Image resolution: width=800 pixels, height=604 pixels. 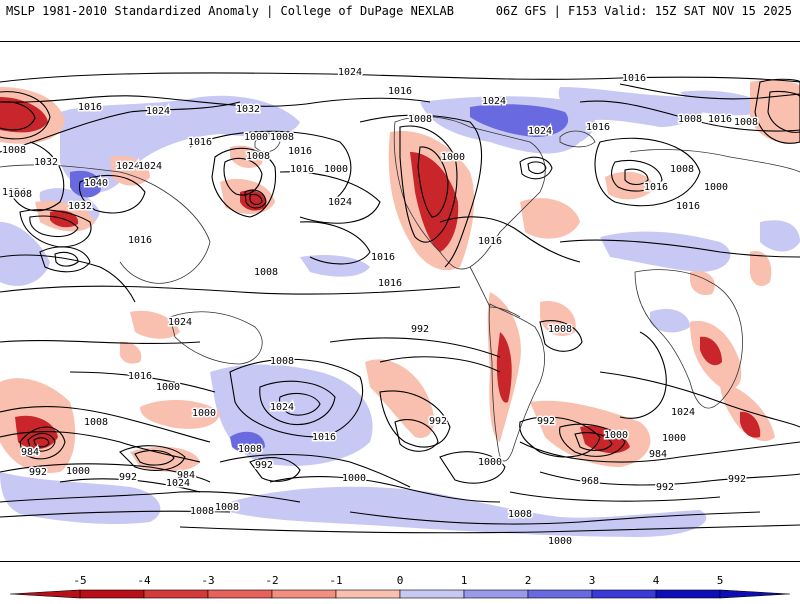 I want to click on colorbar-swatches, so click(x=400, y=594).